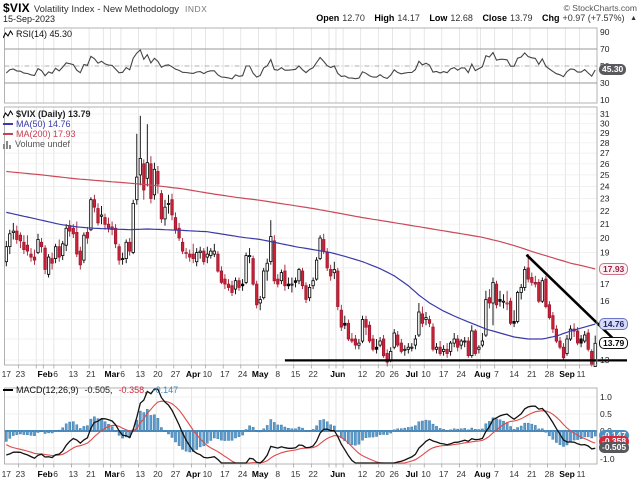 The width and height of the screenshot is (640, 486). Describe the element at coordinates (633, 18) in the screenshot. I see `change-direction-icon: ▲` at that location.